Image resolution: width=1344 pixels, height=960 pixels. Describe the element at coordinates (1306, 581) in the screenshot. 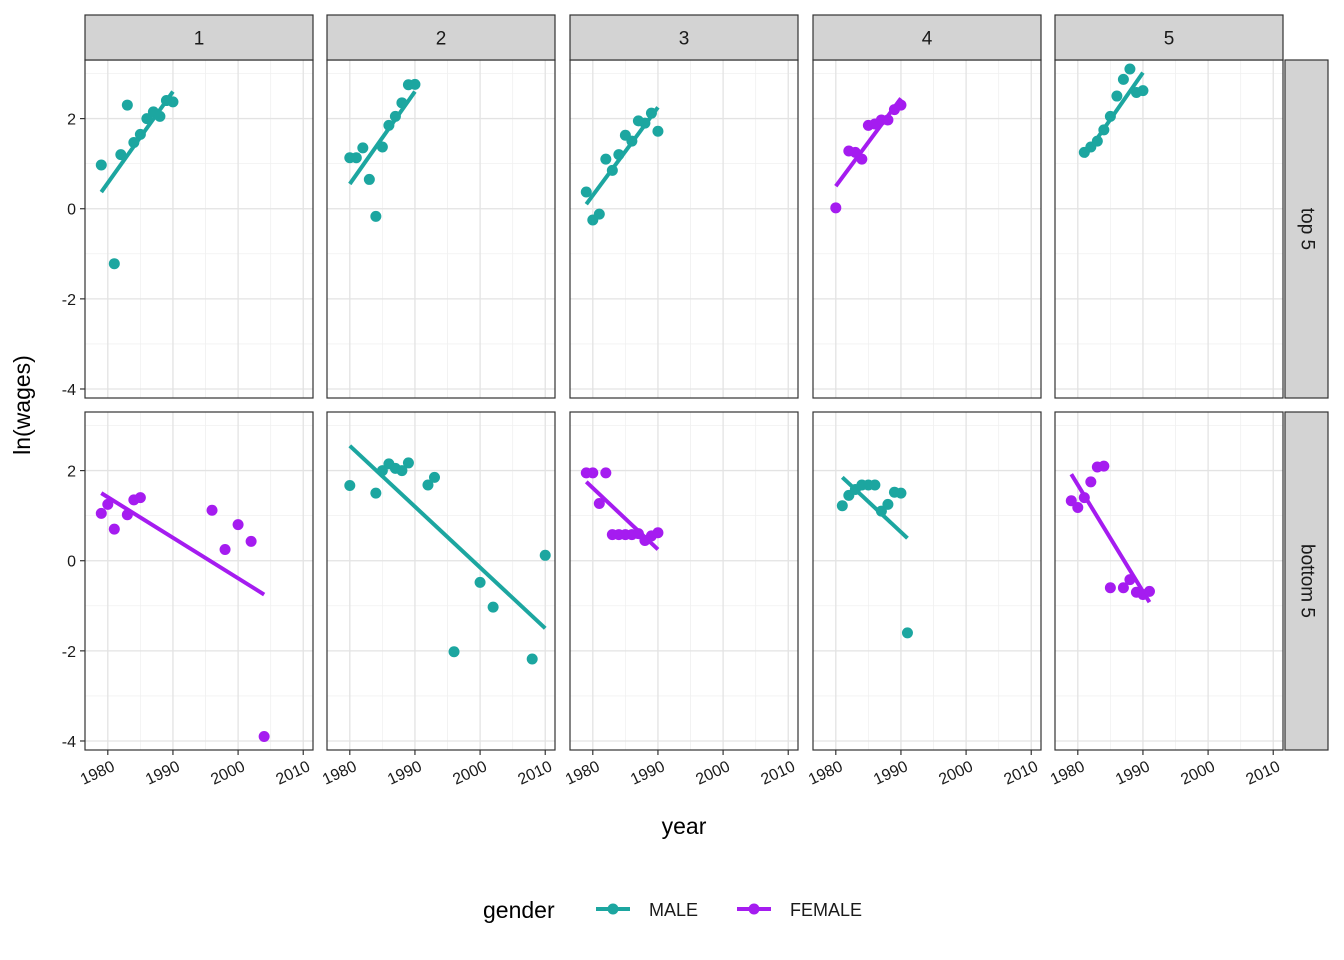

I see `facet-strip-label: bottom 5` at that location.